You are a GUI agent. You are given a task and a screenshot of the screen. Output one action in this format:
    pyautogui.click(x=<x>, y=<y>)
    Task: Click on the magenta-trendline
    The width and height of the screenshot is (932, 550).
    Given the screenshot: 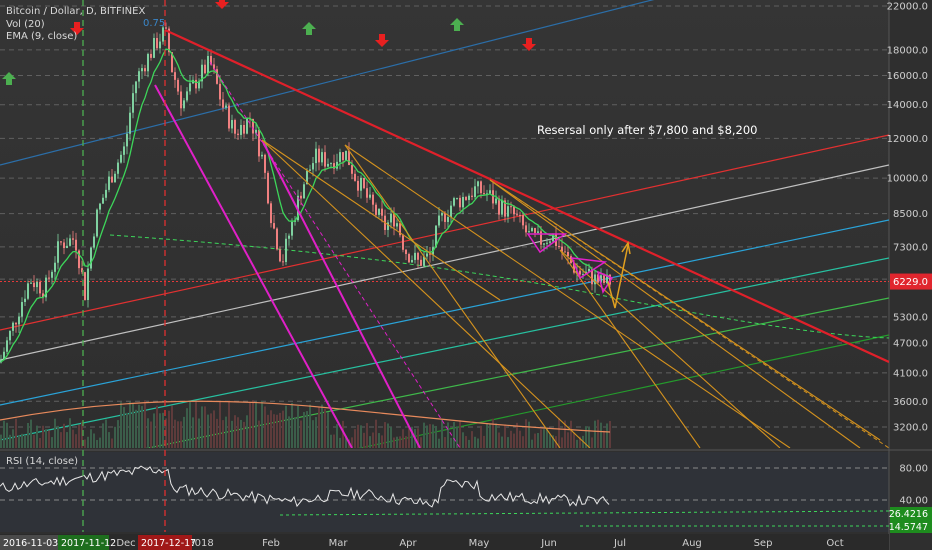 What is the action you would take?
    pyautogui.click(x=341, y=293)
    